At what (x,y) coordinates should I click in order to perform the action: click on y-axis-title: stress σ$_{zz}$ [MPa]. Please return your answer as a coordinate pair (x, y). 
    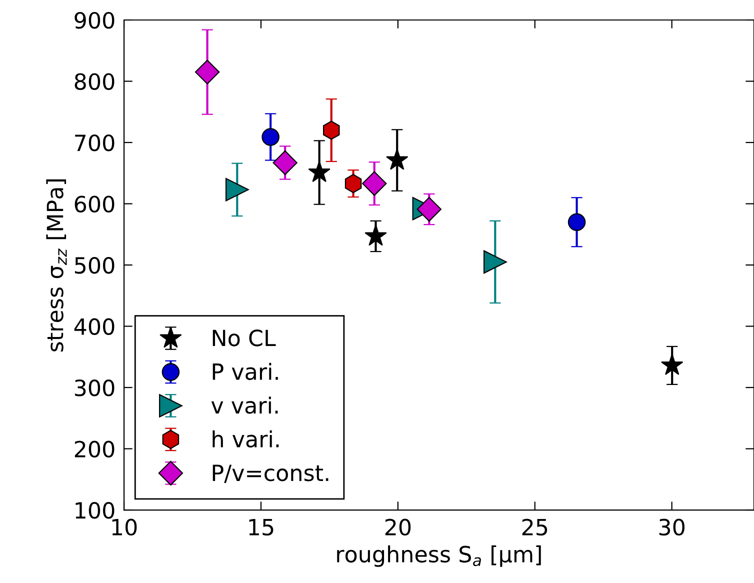
    Looking at the image, I should click on (56, 265).